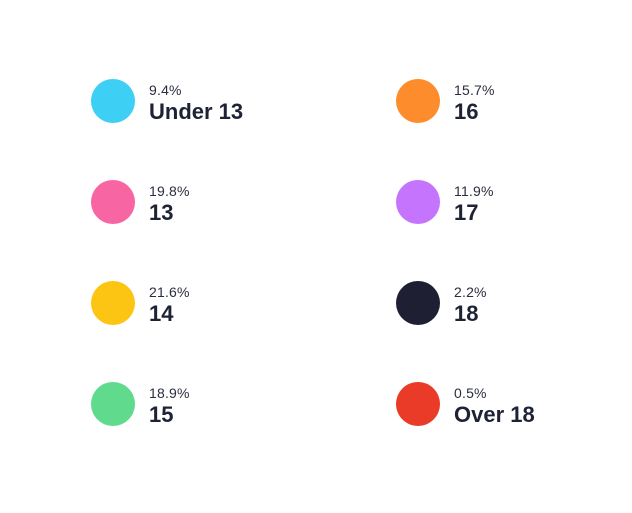 This screenshot has width=632, height=513. Describe the element at coordinates (494, 414) in the screenshot. I see `legend-label: Over 18` at that location.